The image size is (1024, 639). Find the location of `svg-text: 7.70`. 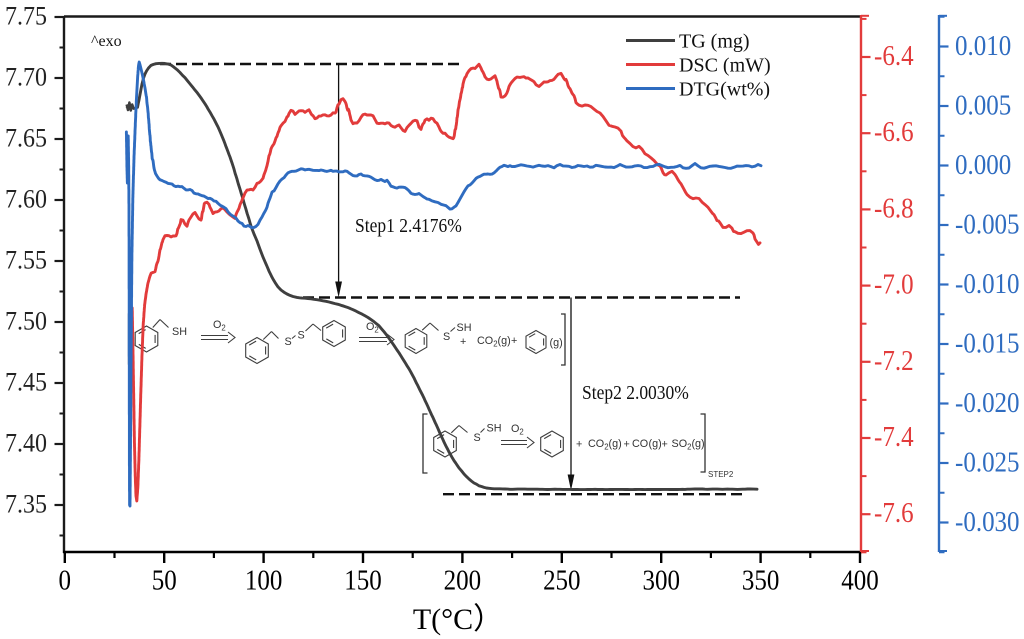

svg-text: 7.70 is located at coordinates (26, 76).